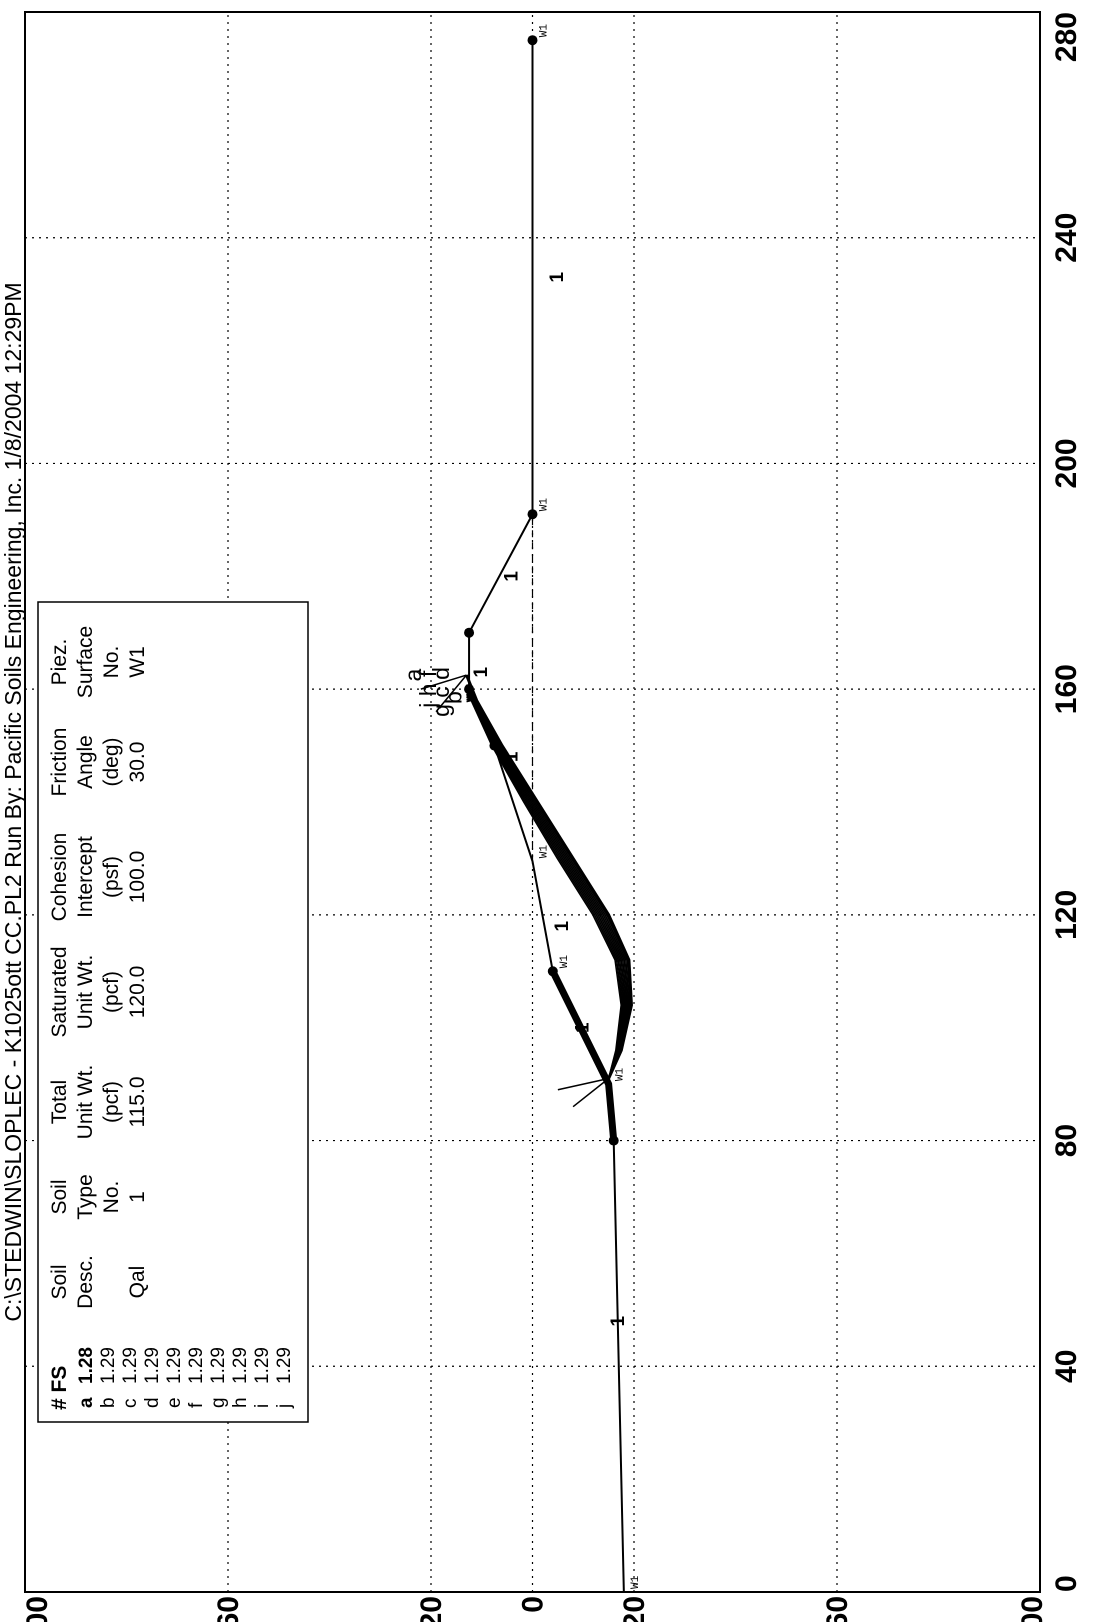 The width and height of the screenshot is (1110, 1622). I want to click on failure-surface-i, so click(545, 888).